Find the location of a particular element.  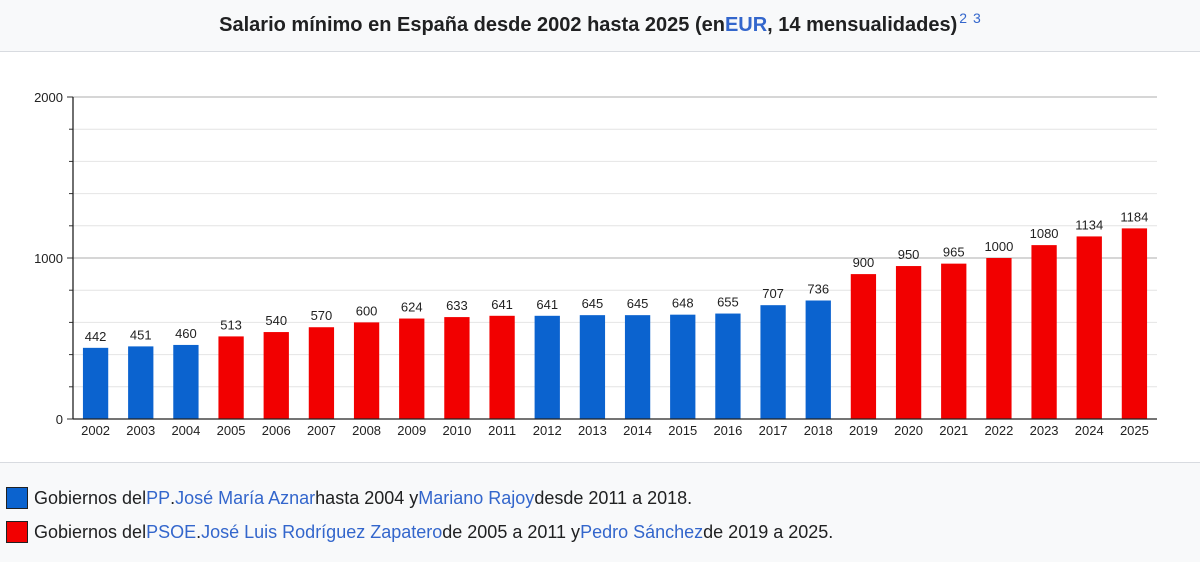

reference-link-3: 3 is located at coordinates (977, 17).